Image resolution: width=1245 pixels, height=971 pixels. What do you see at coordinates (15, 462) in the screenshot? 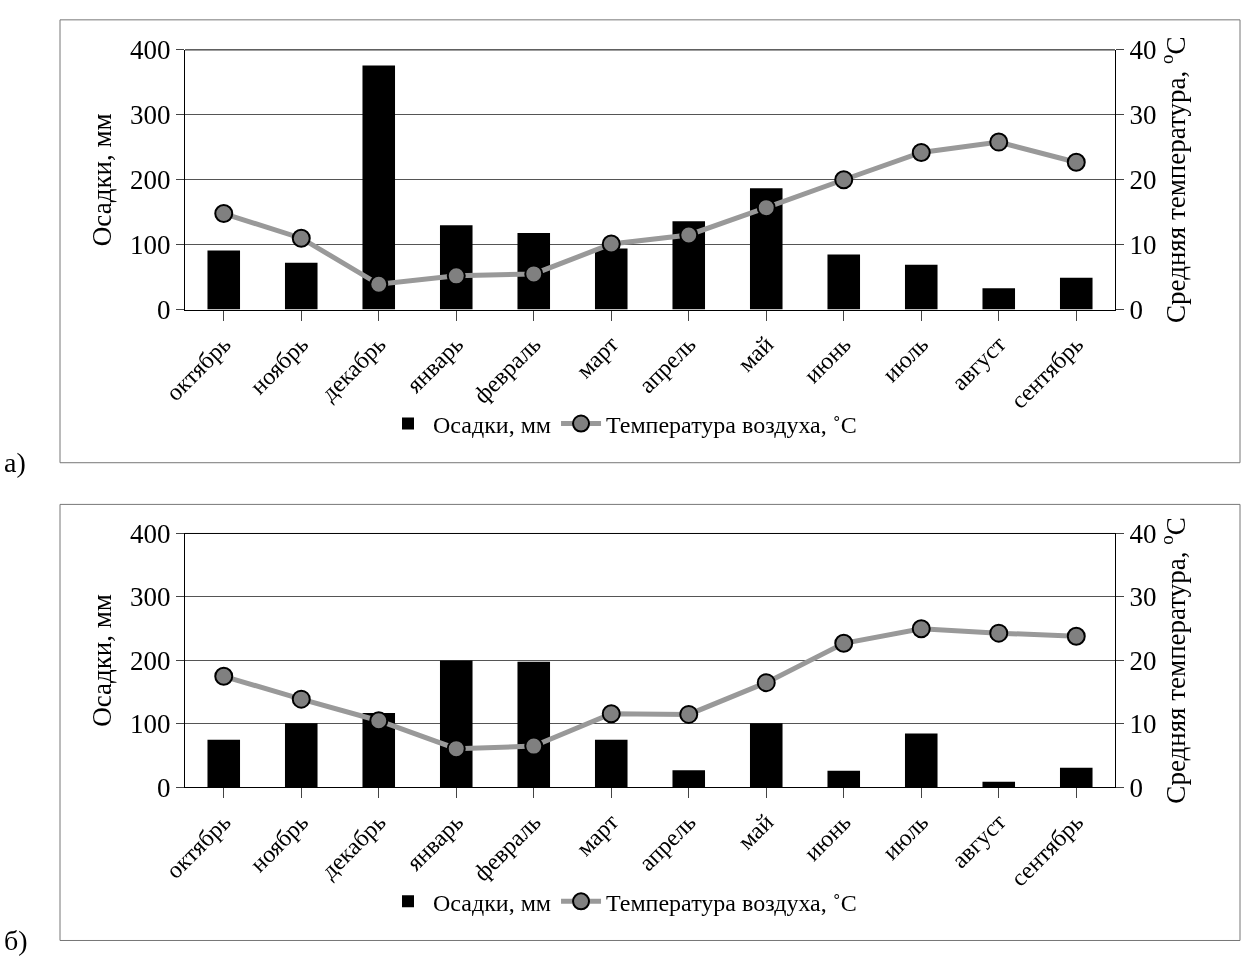
I see `text: а)` at bounding box center [15, 462].